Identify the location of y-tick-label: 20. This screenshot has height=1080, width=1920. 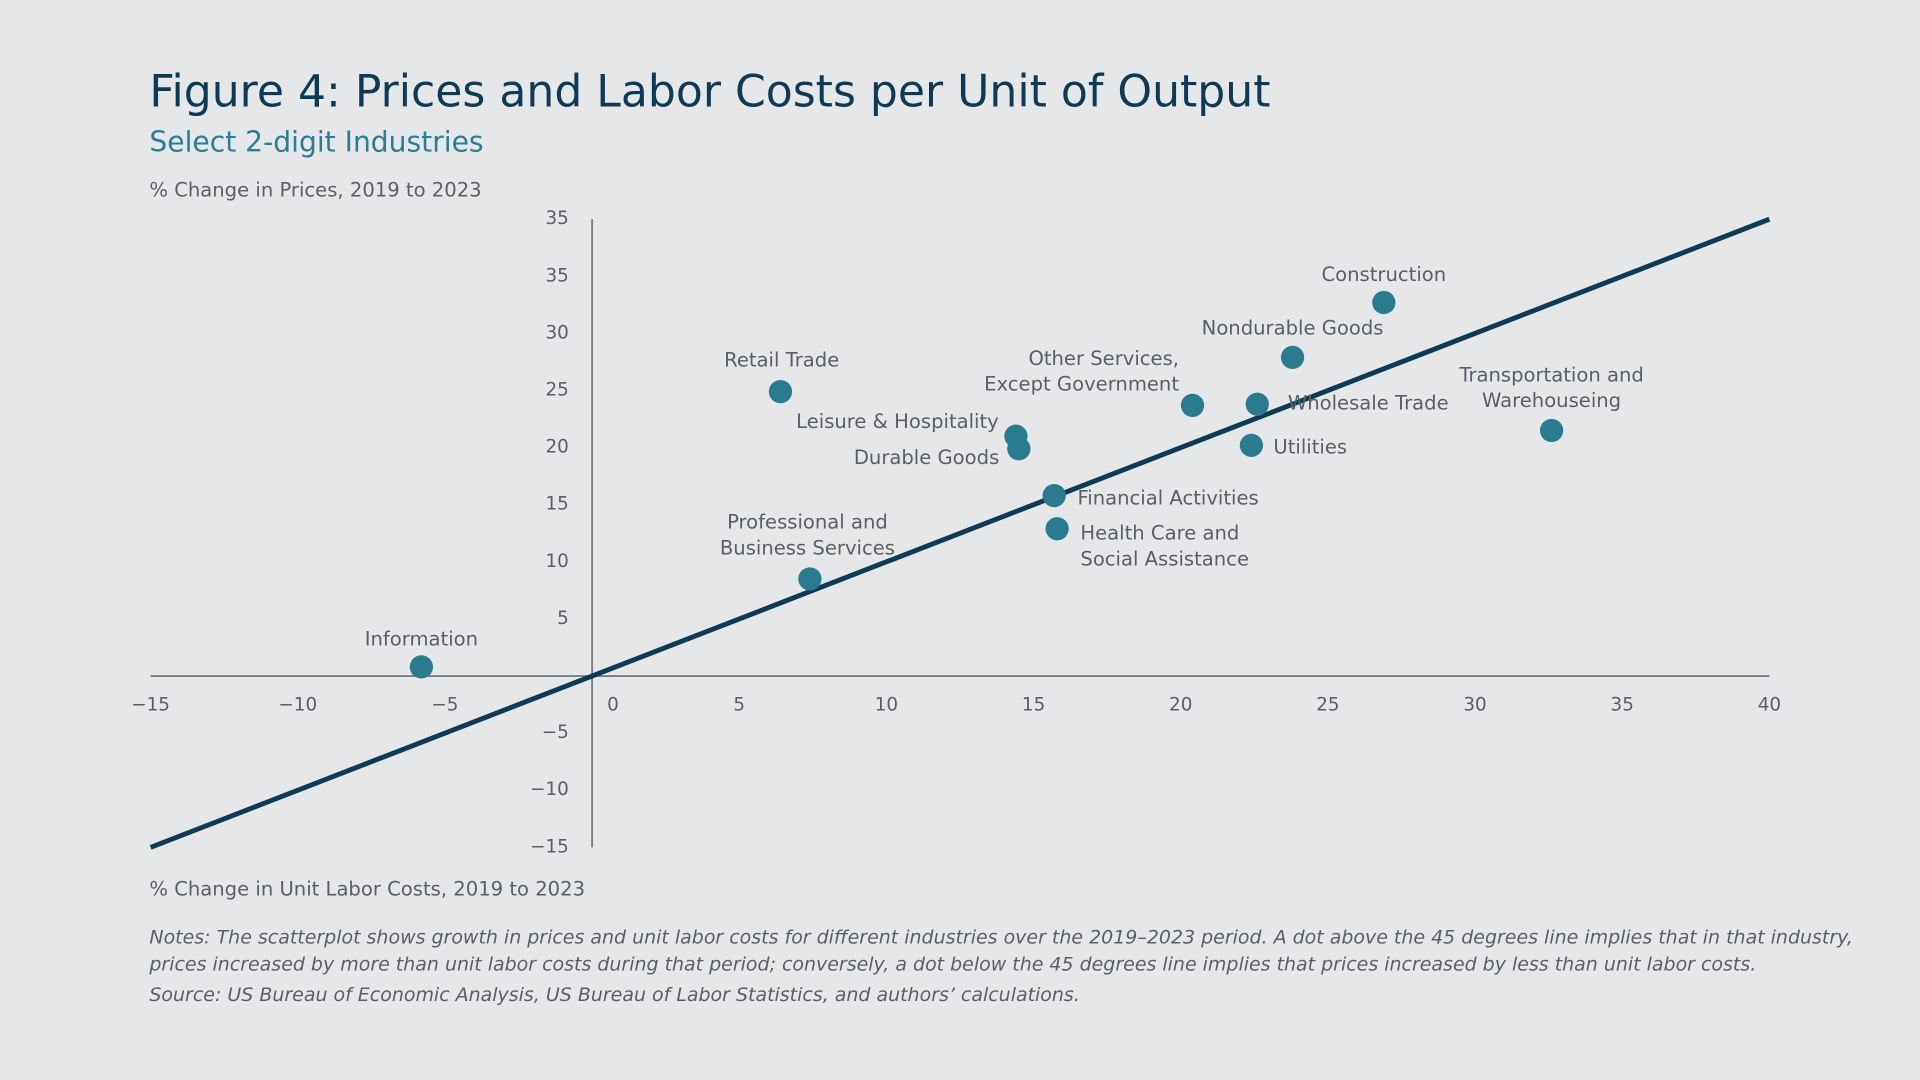
(556, 447).